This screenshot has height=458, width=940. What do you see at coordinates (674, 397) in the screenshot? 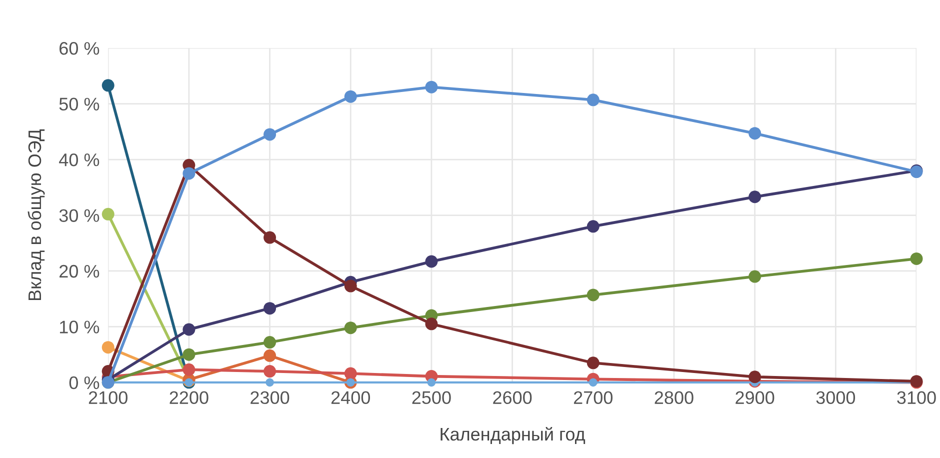
I see `x-tick-label: 2800` at bounding box center [674, 397].